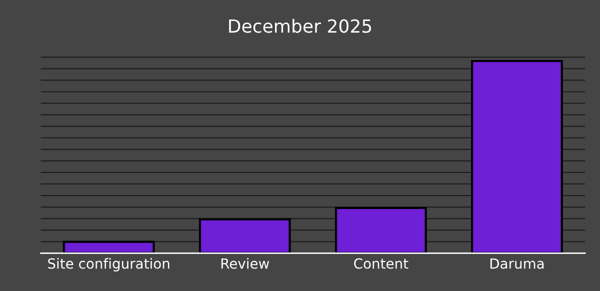 This screenshot has width=600, height=291. I want to click on x-tick-label: Review, so click(245, 263).